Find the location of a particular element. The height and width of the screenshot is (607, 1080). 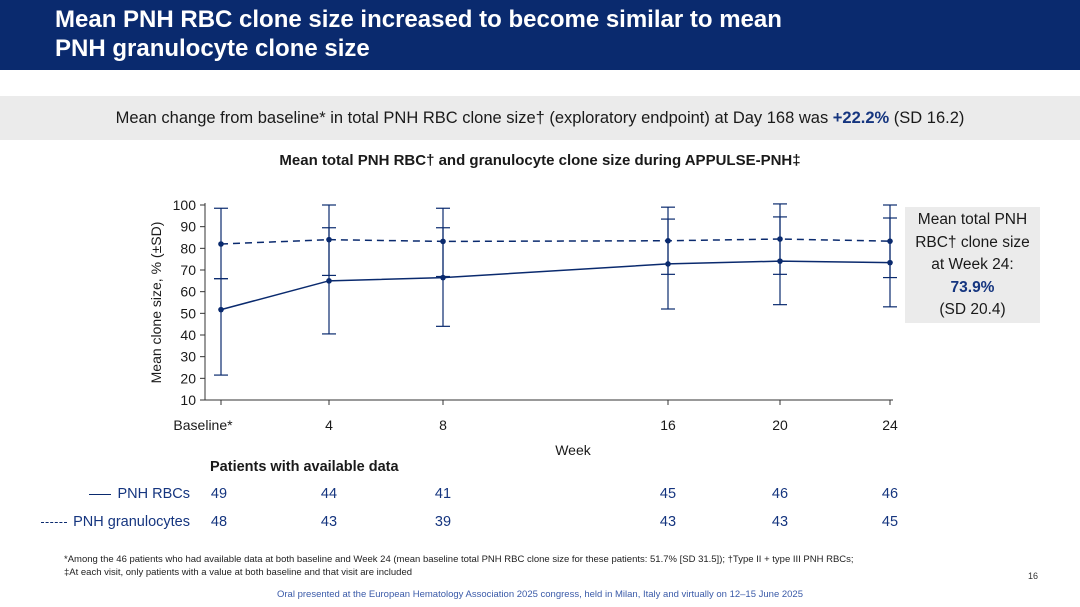

y-tick-label: 70 is located at coordinates (188, 270).